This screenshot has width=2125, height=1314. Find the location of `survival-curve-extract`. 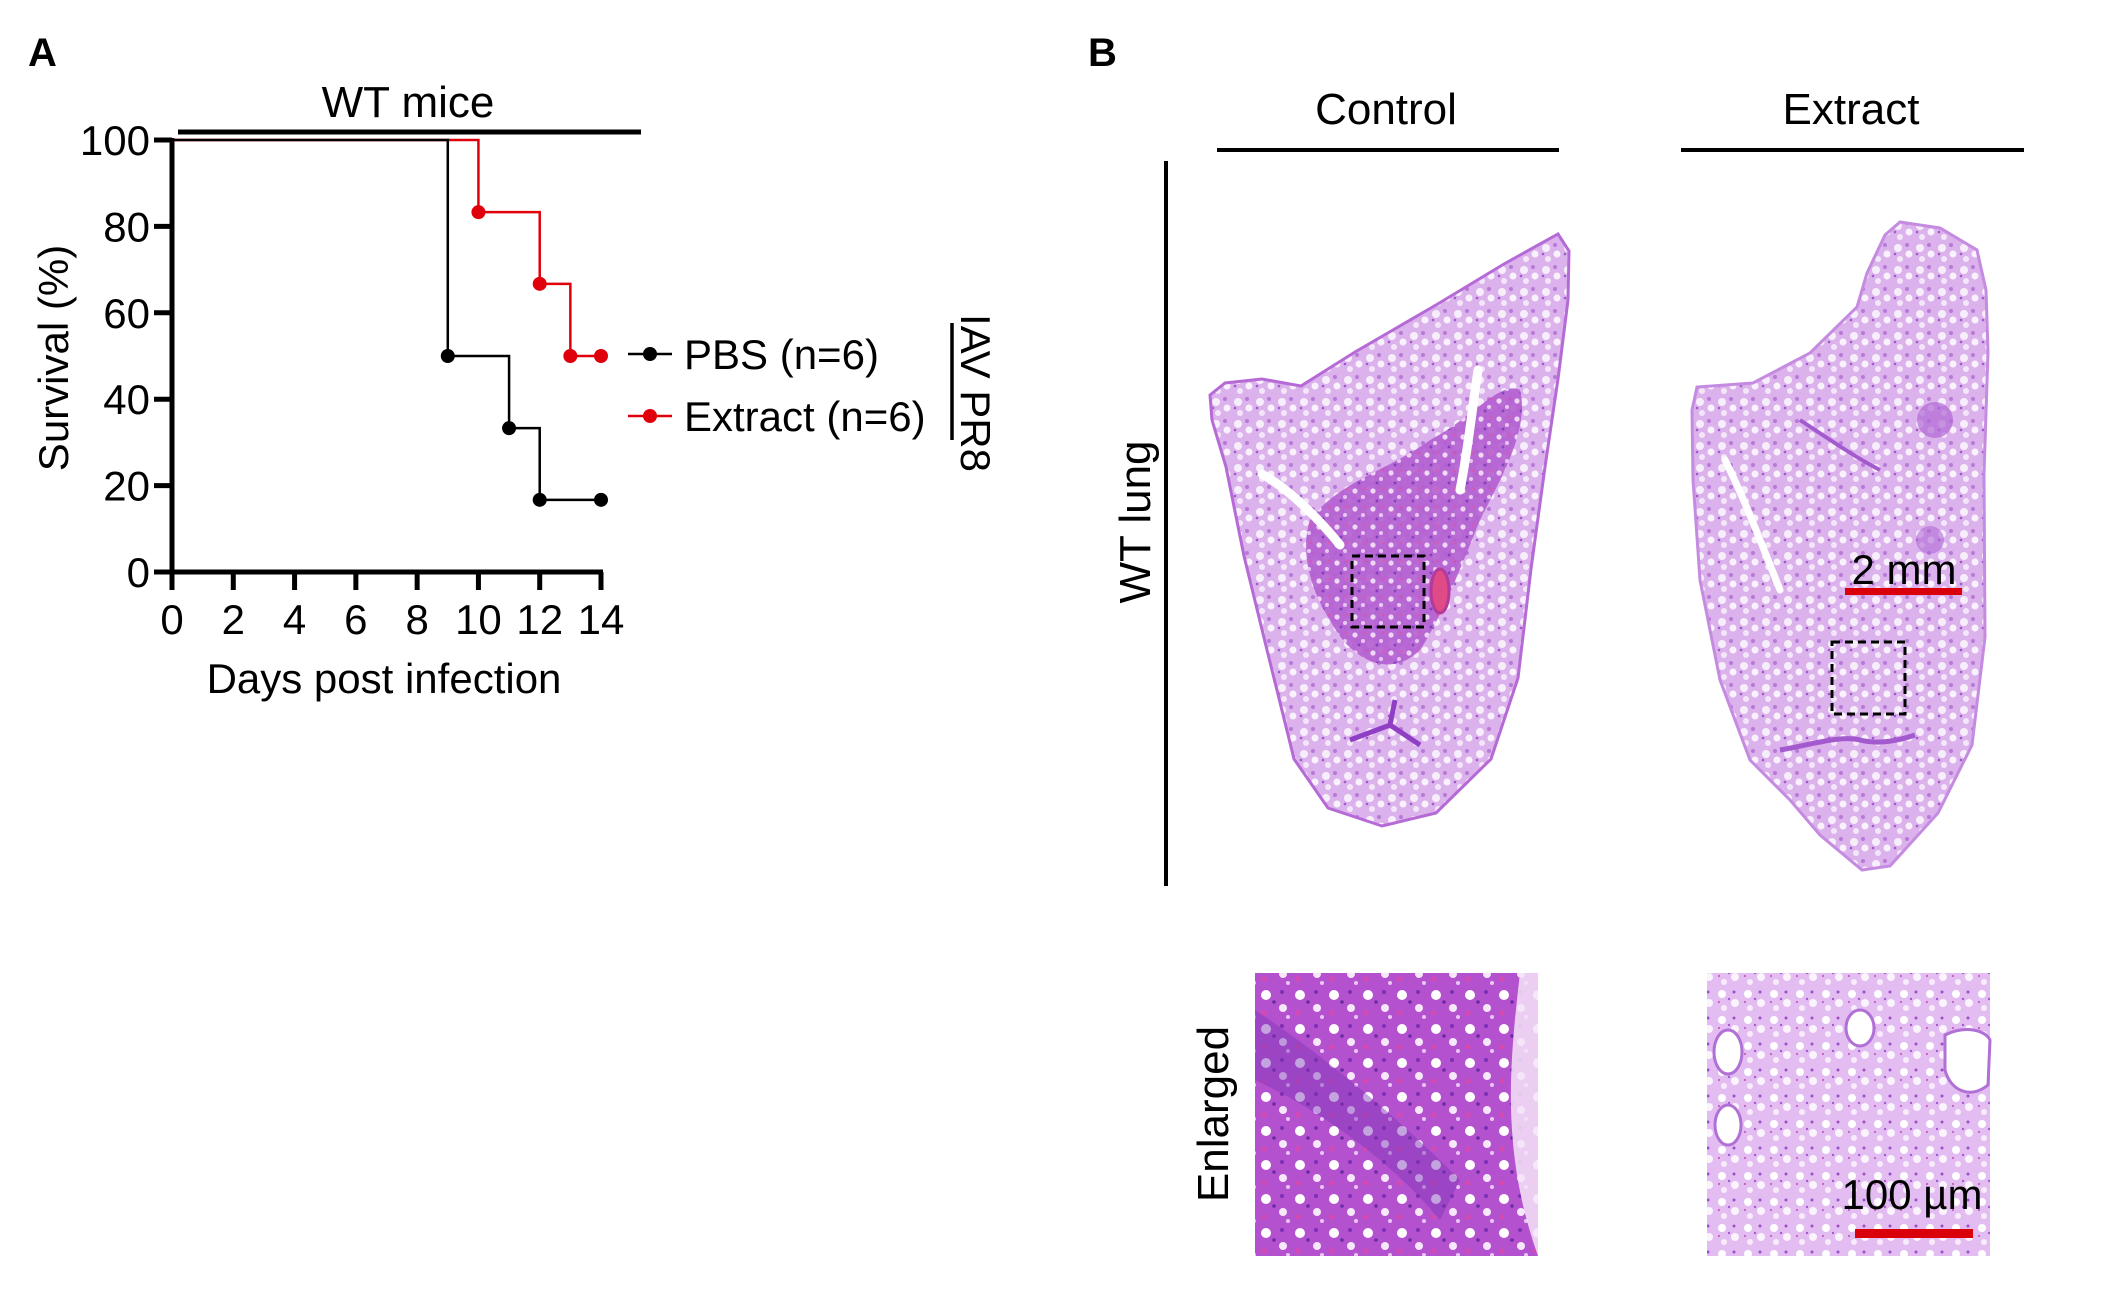

survival-curve-extract is located at coordinates (386, 248).